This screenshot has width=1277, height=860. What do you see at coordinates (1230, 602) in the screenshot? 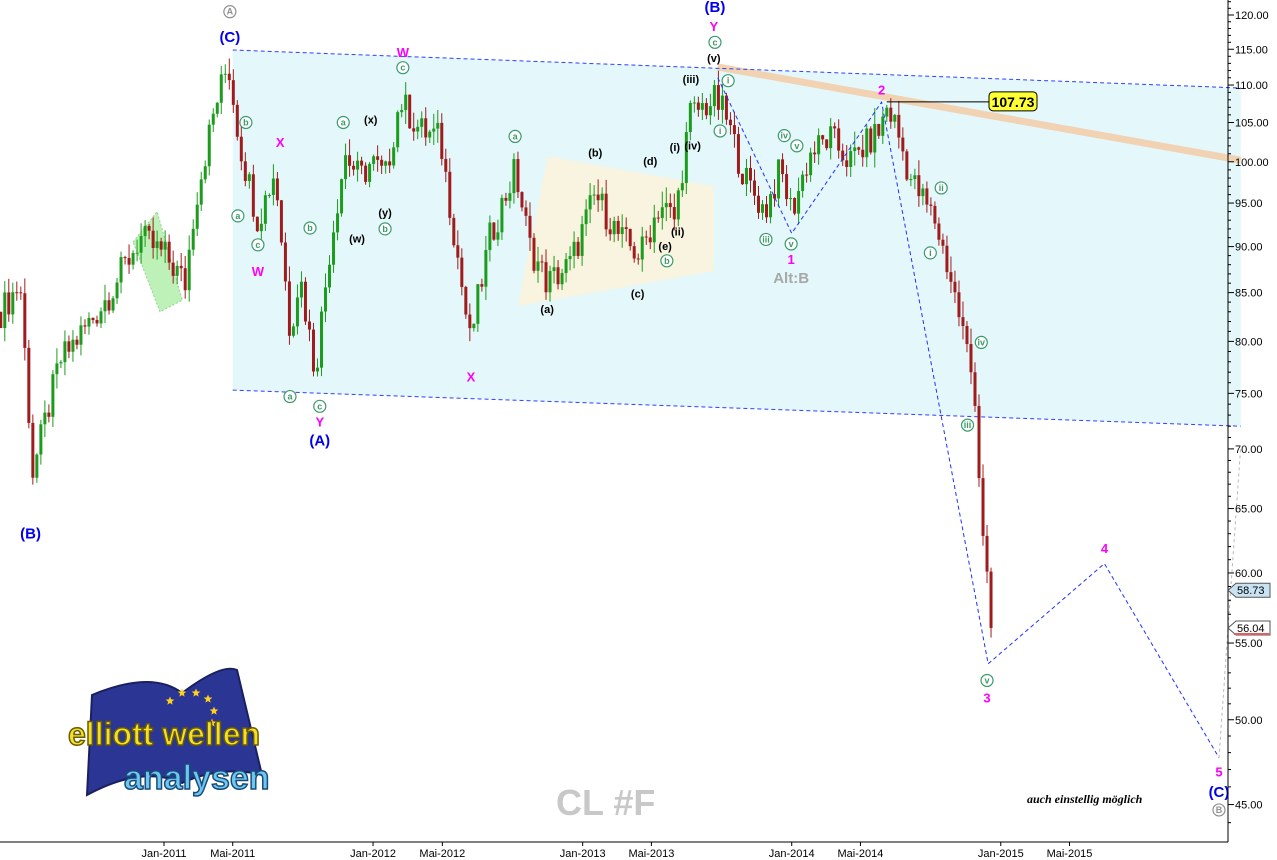
I see `alt-projection-line` at bounding box center [1230, 602].